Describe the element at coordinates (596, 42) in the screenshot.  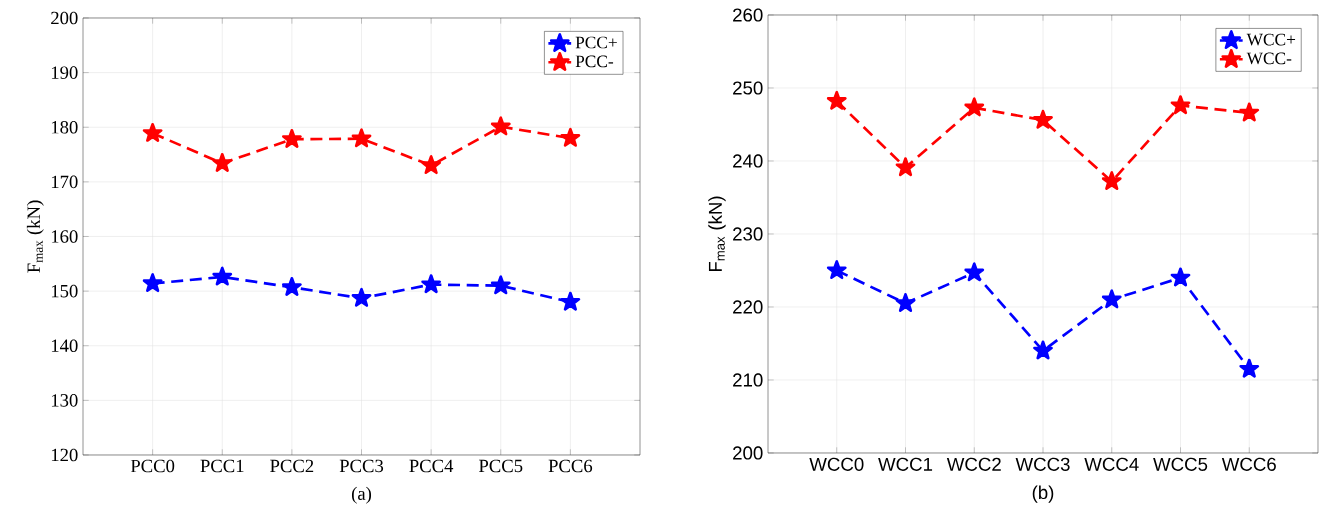
I see `legend-label: PCC+` at that location.